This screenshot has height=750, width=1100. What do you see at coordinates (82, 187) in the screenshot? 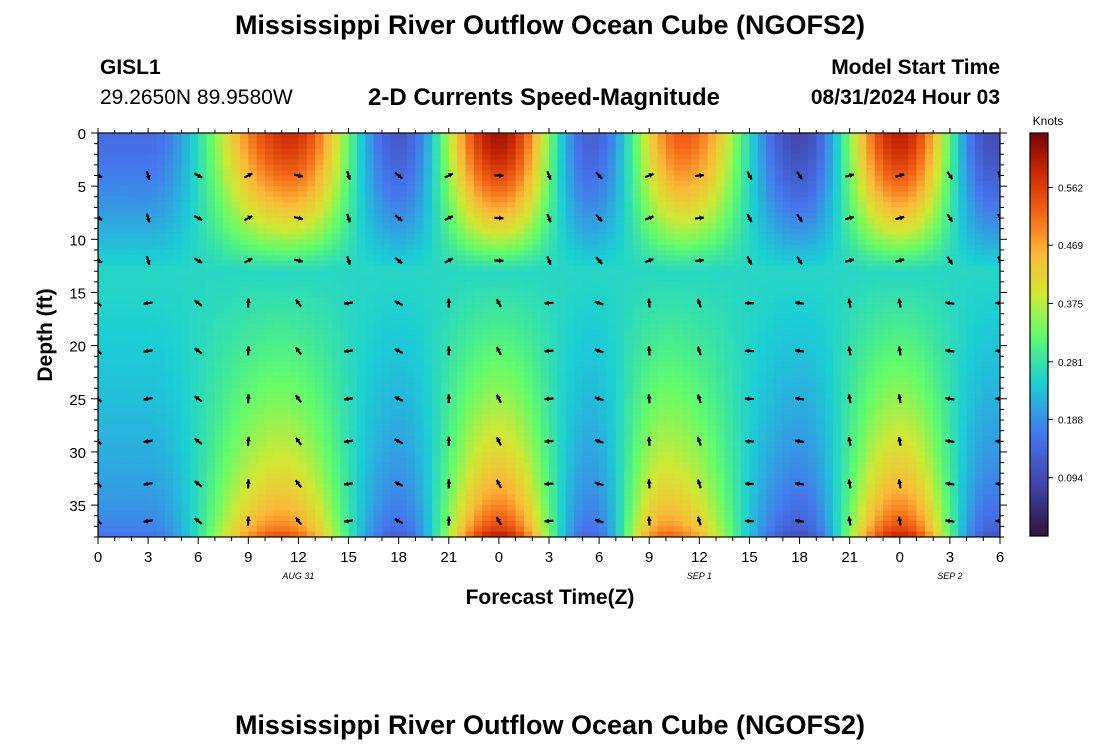
I see `y-tick-label: 5` at bounding box center [82, 187].